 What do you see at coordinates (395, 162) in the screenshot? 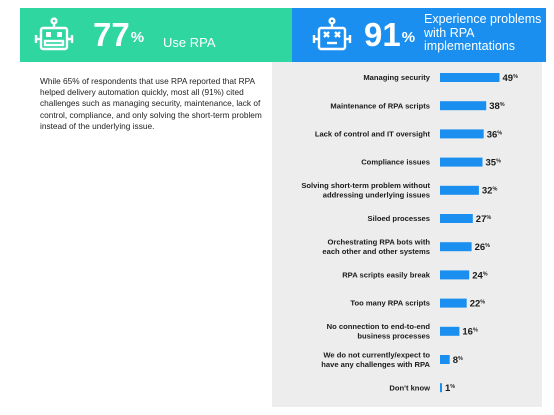
I see `category-label: Compliance issues` at bounding box center [395, 162].